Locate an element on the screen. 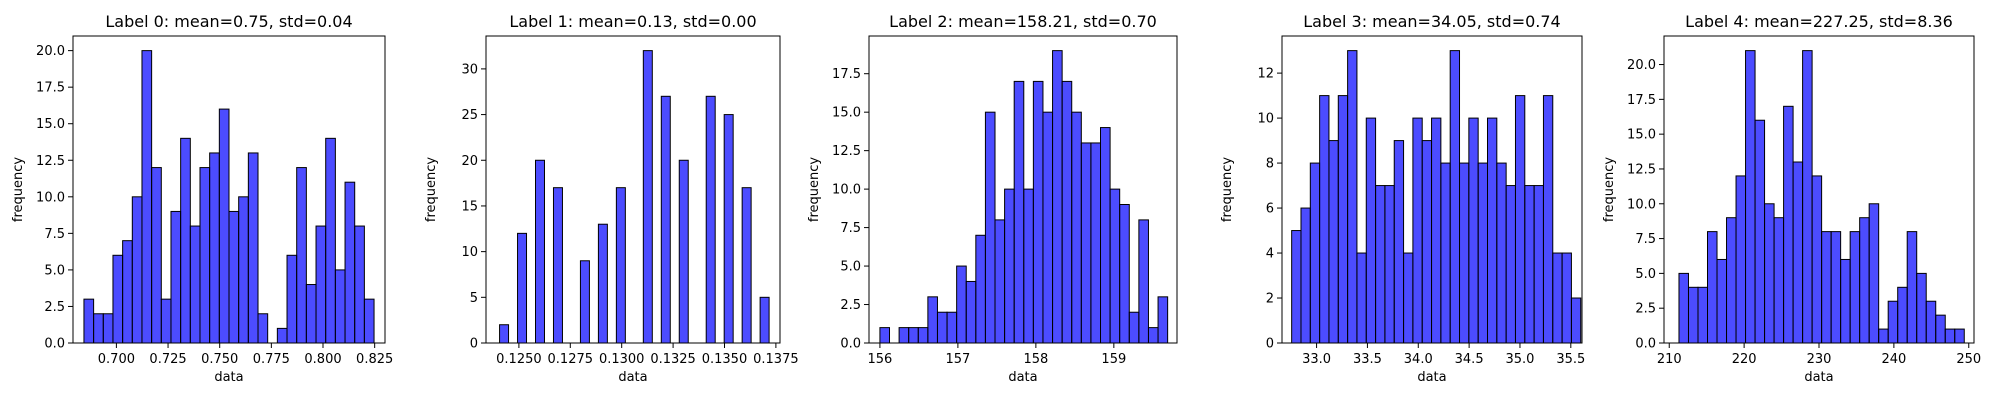  x-tick-label: 240 is located at coordinates (1893, 359).